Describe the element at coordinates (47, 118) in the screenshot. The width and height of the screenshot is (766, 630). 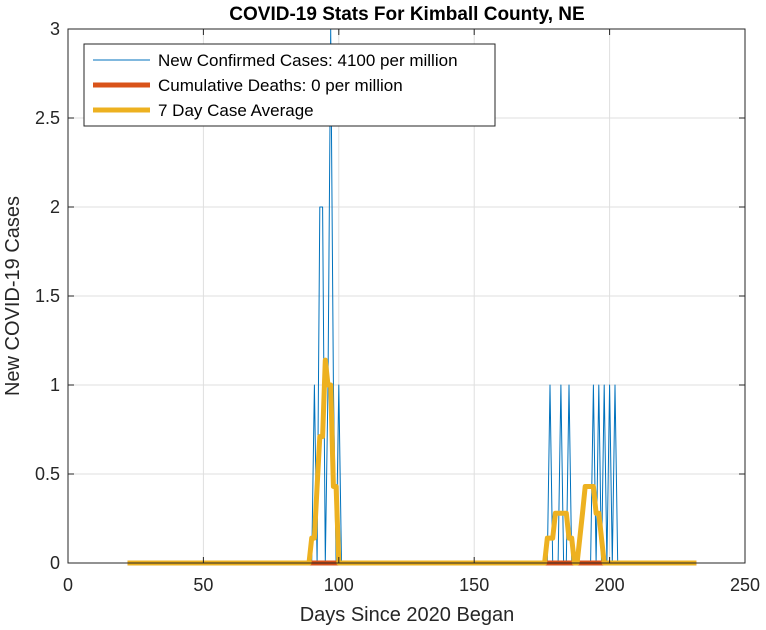
I see `y-tick-label: 2.5` at that location.